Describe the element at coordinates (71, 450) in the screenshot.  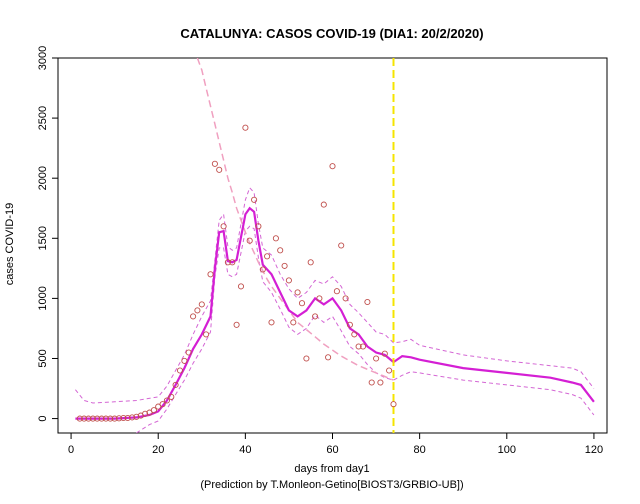
I see `x-tick-label: 0` at that location.